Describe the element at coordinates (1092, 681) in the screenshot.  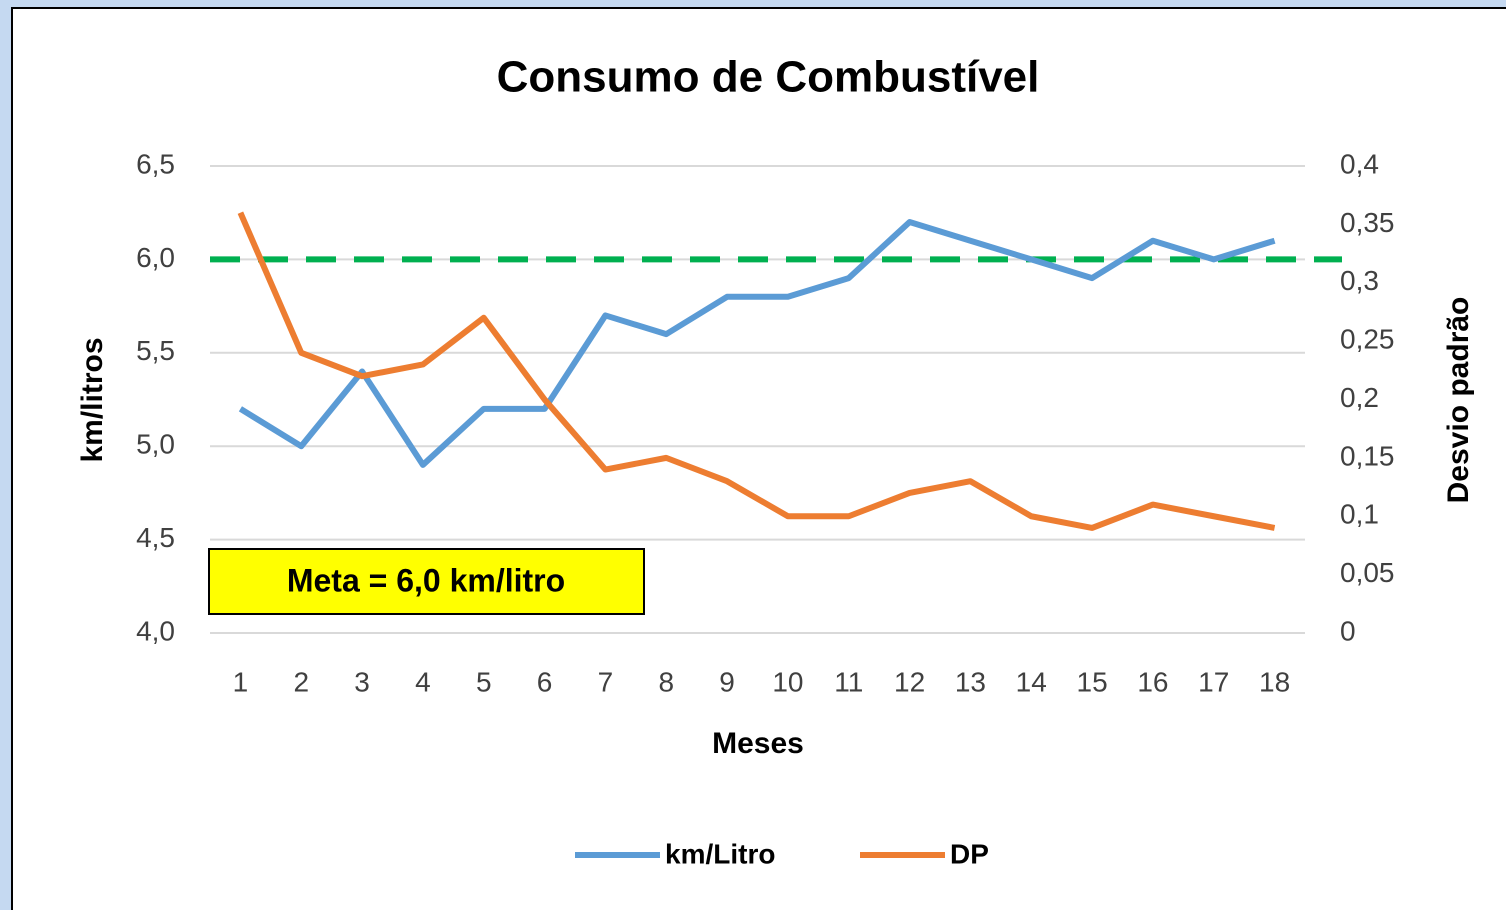
I see `x-tick-label: 15` at that location.